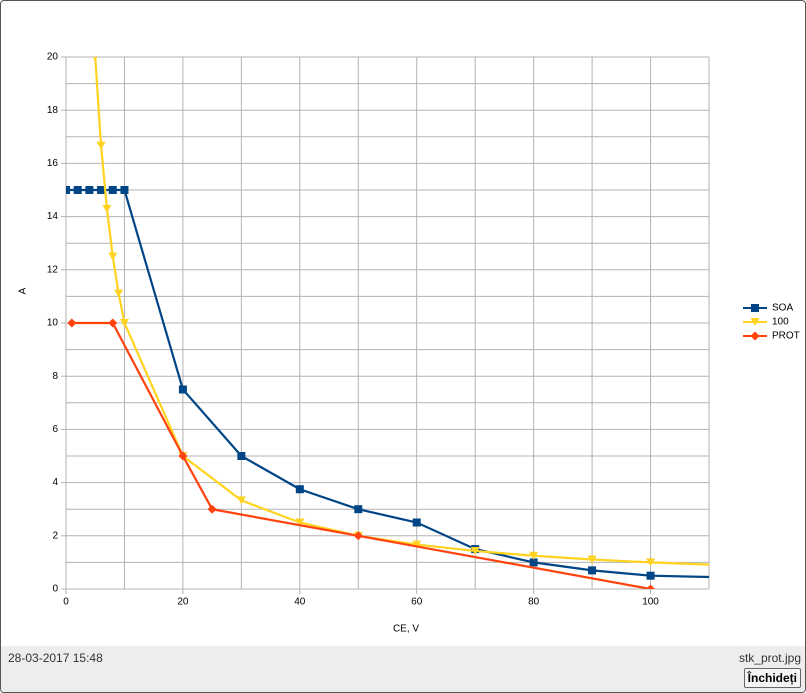  Describe the element at coordinates (782, 308) in the screenshot. I see `legend-label: SOA` at that location.